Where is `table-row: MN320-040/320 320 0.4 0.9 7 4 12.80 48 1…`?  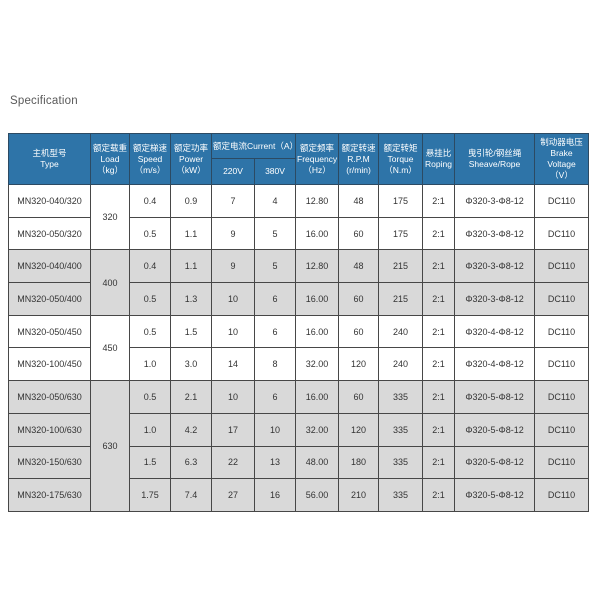 table-row: MN320-040/320 320 0.4 0.9 7 4 12.80 48 1… is located at coordinates (299, 217).